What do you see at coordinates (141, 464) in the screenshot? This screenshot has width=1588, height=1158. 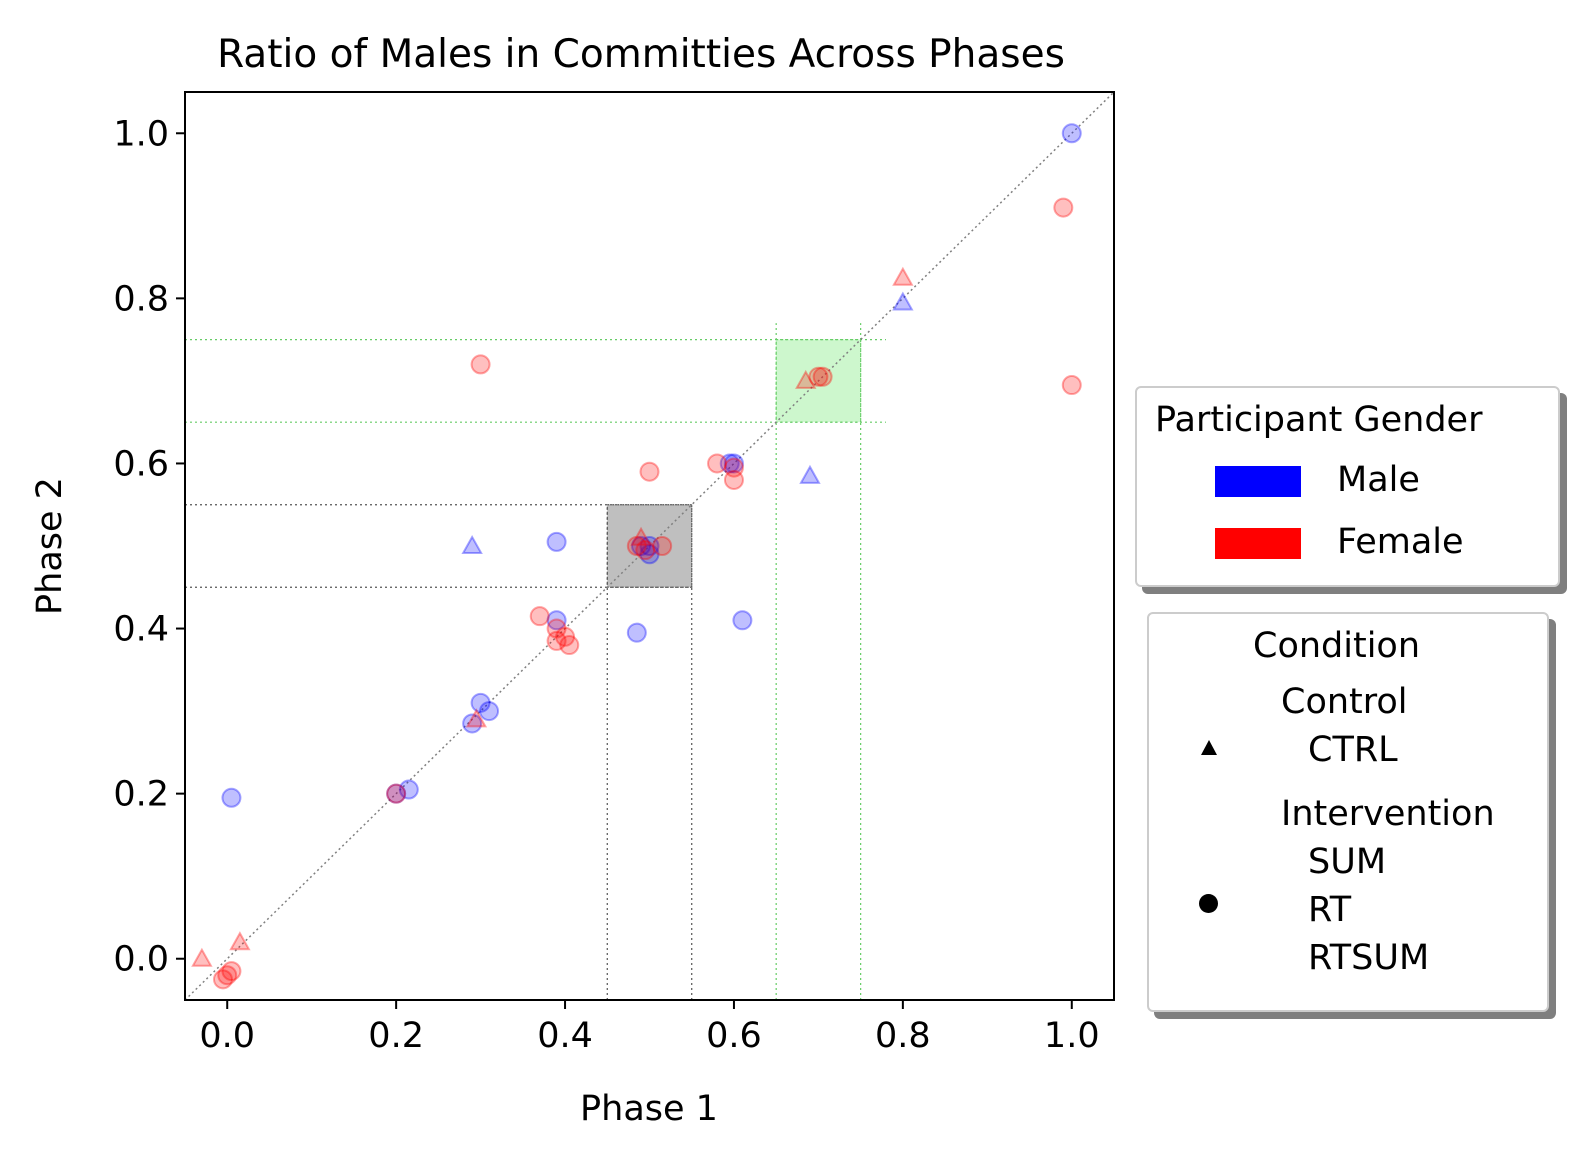 I see `y-tick-label: 0.6` at bounding box center [141, 464].